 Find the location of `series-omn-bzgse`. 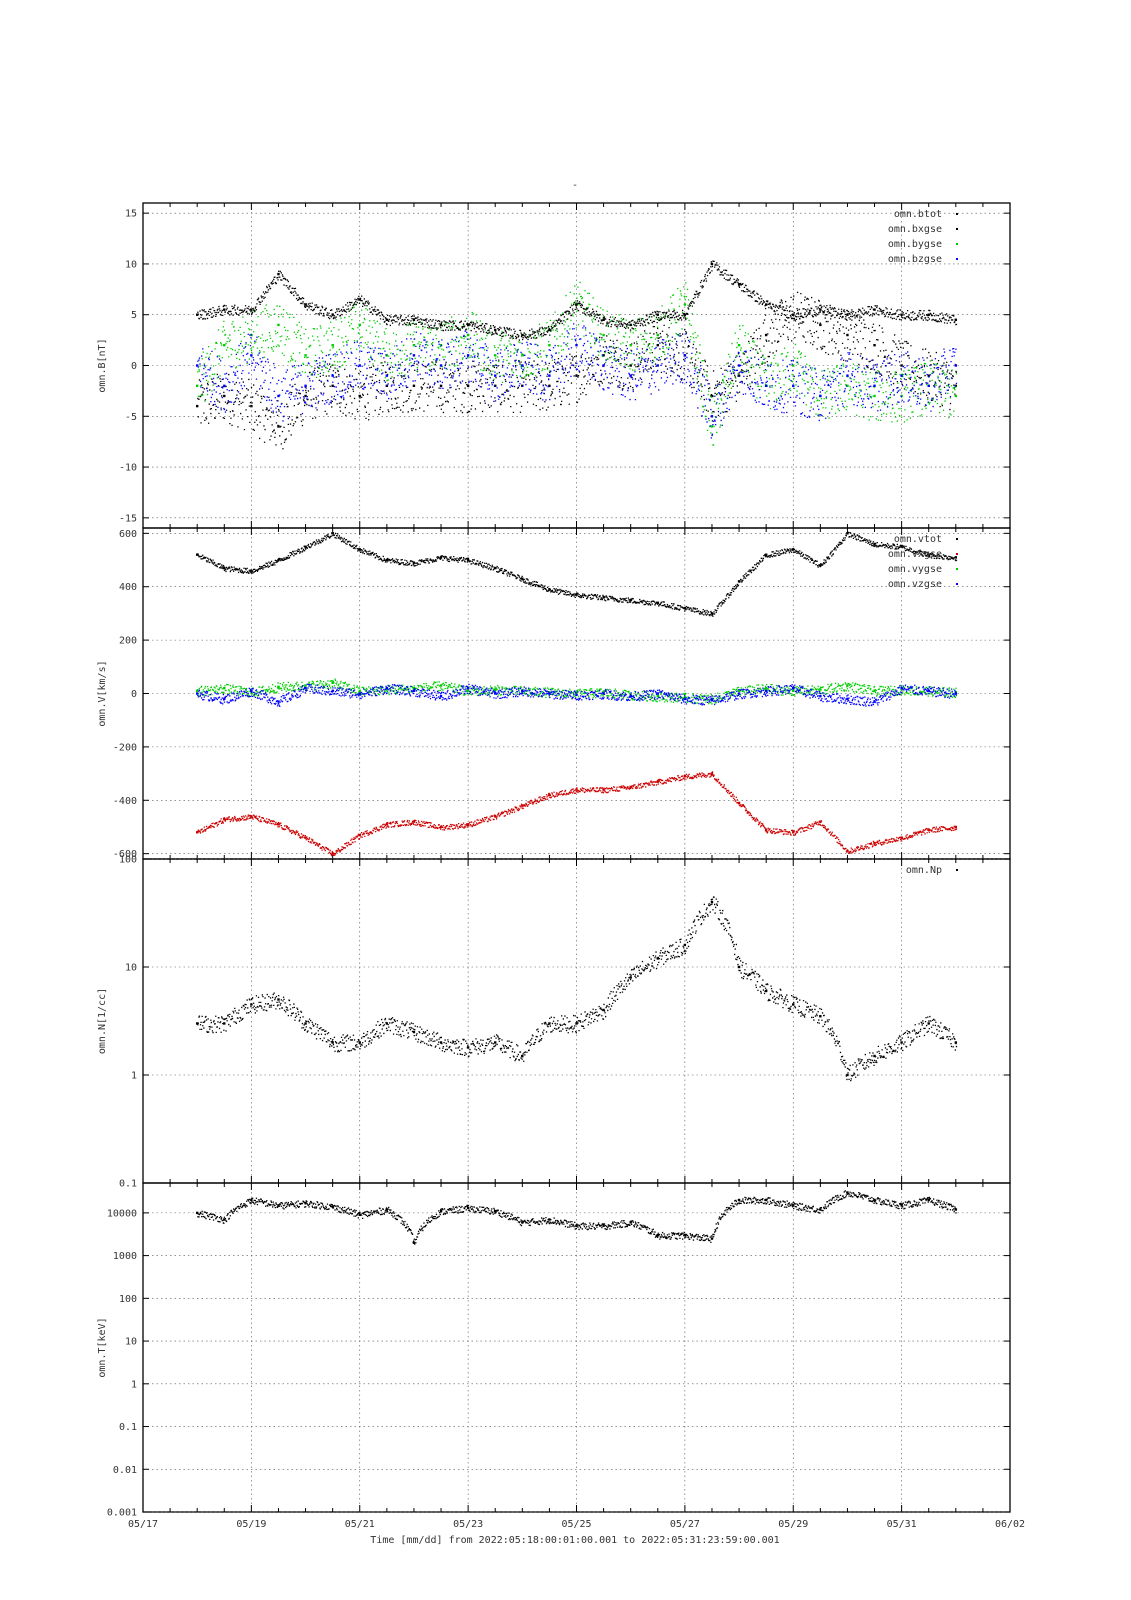

series-omn-bzgse is located at coordinates (576, 381).